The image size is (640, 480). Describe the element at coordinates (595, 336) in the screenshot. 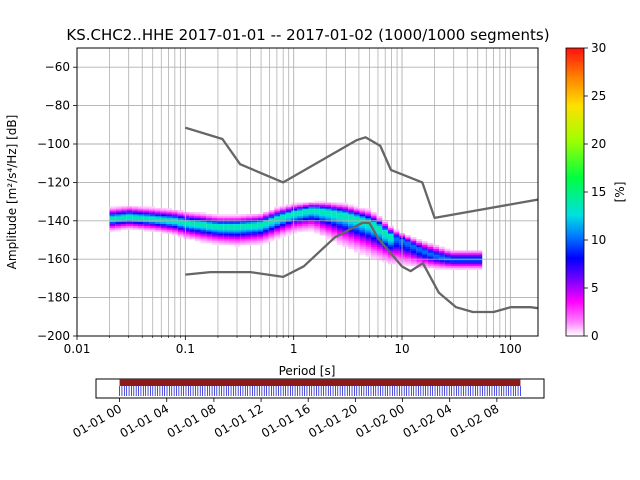

I see `colorbar-tick-label: 0` at that location.